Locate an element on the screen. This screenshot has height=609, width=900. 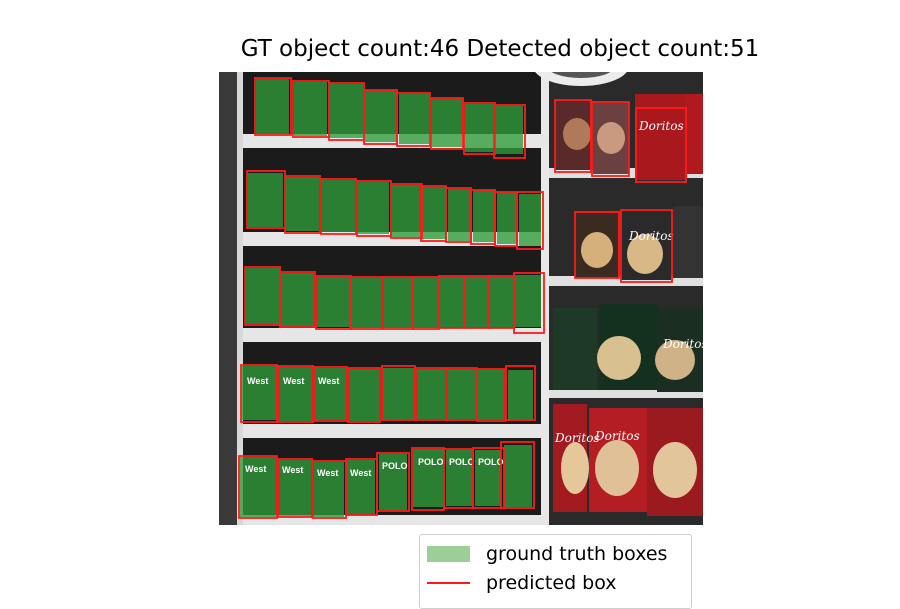
ground-truth-swatch is located at coordinates (448, 554).